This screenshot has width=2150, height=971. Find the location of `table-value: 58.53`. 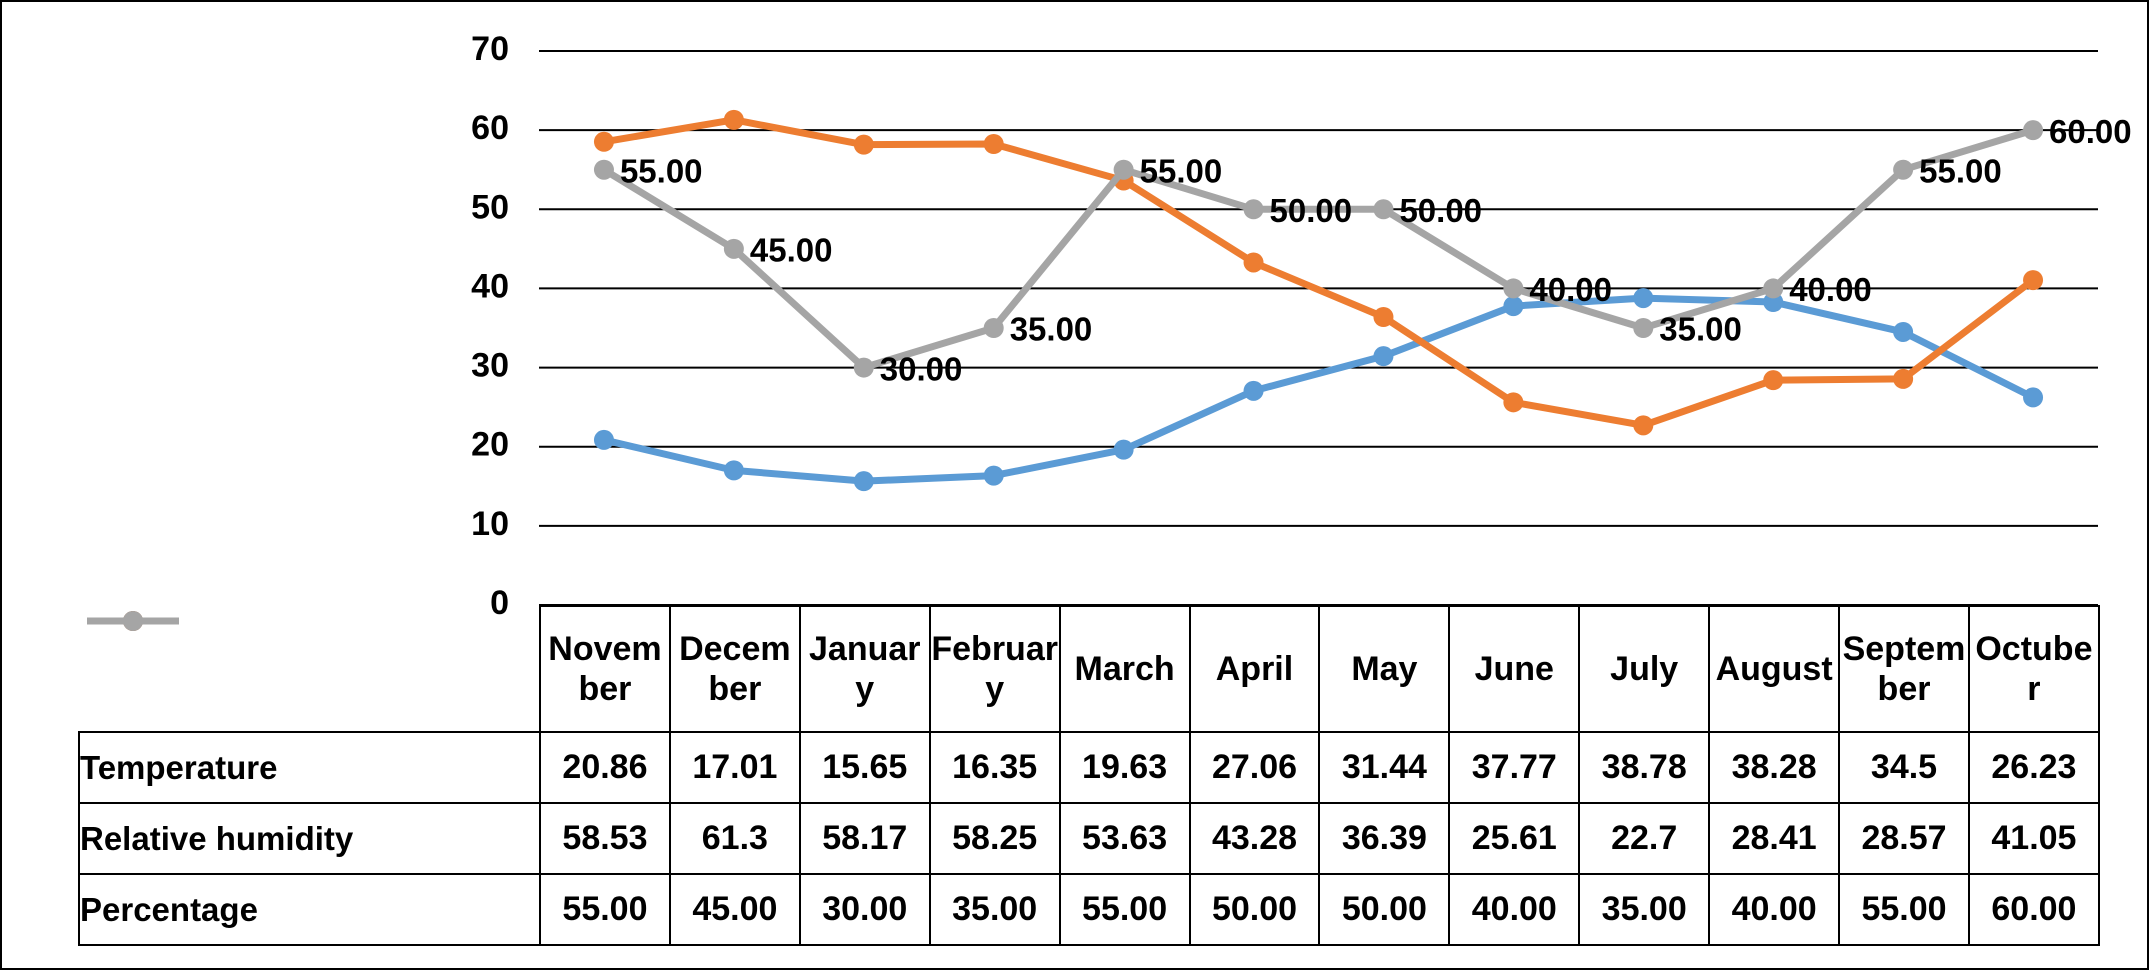

table-value: 58.53 is located at coordinates (605, 838).